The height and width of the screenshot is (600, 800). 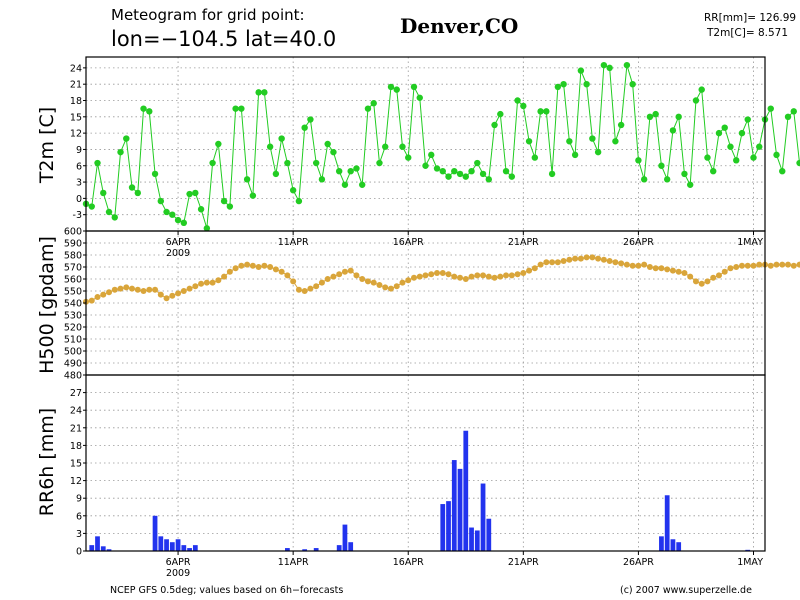 What do you see at coordinates (79, 150) in the screenshot?
I see `y-tick-label: 9` at bounding box center [79, 150].